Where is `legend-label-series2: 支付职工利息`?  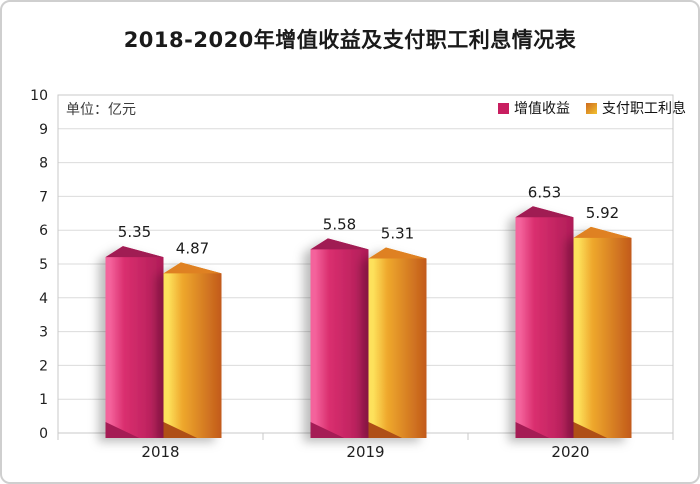 legend-label-series2: 支付职工利息 is located at coordinates (644, 109).